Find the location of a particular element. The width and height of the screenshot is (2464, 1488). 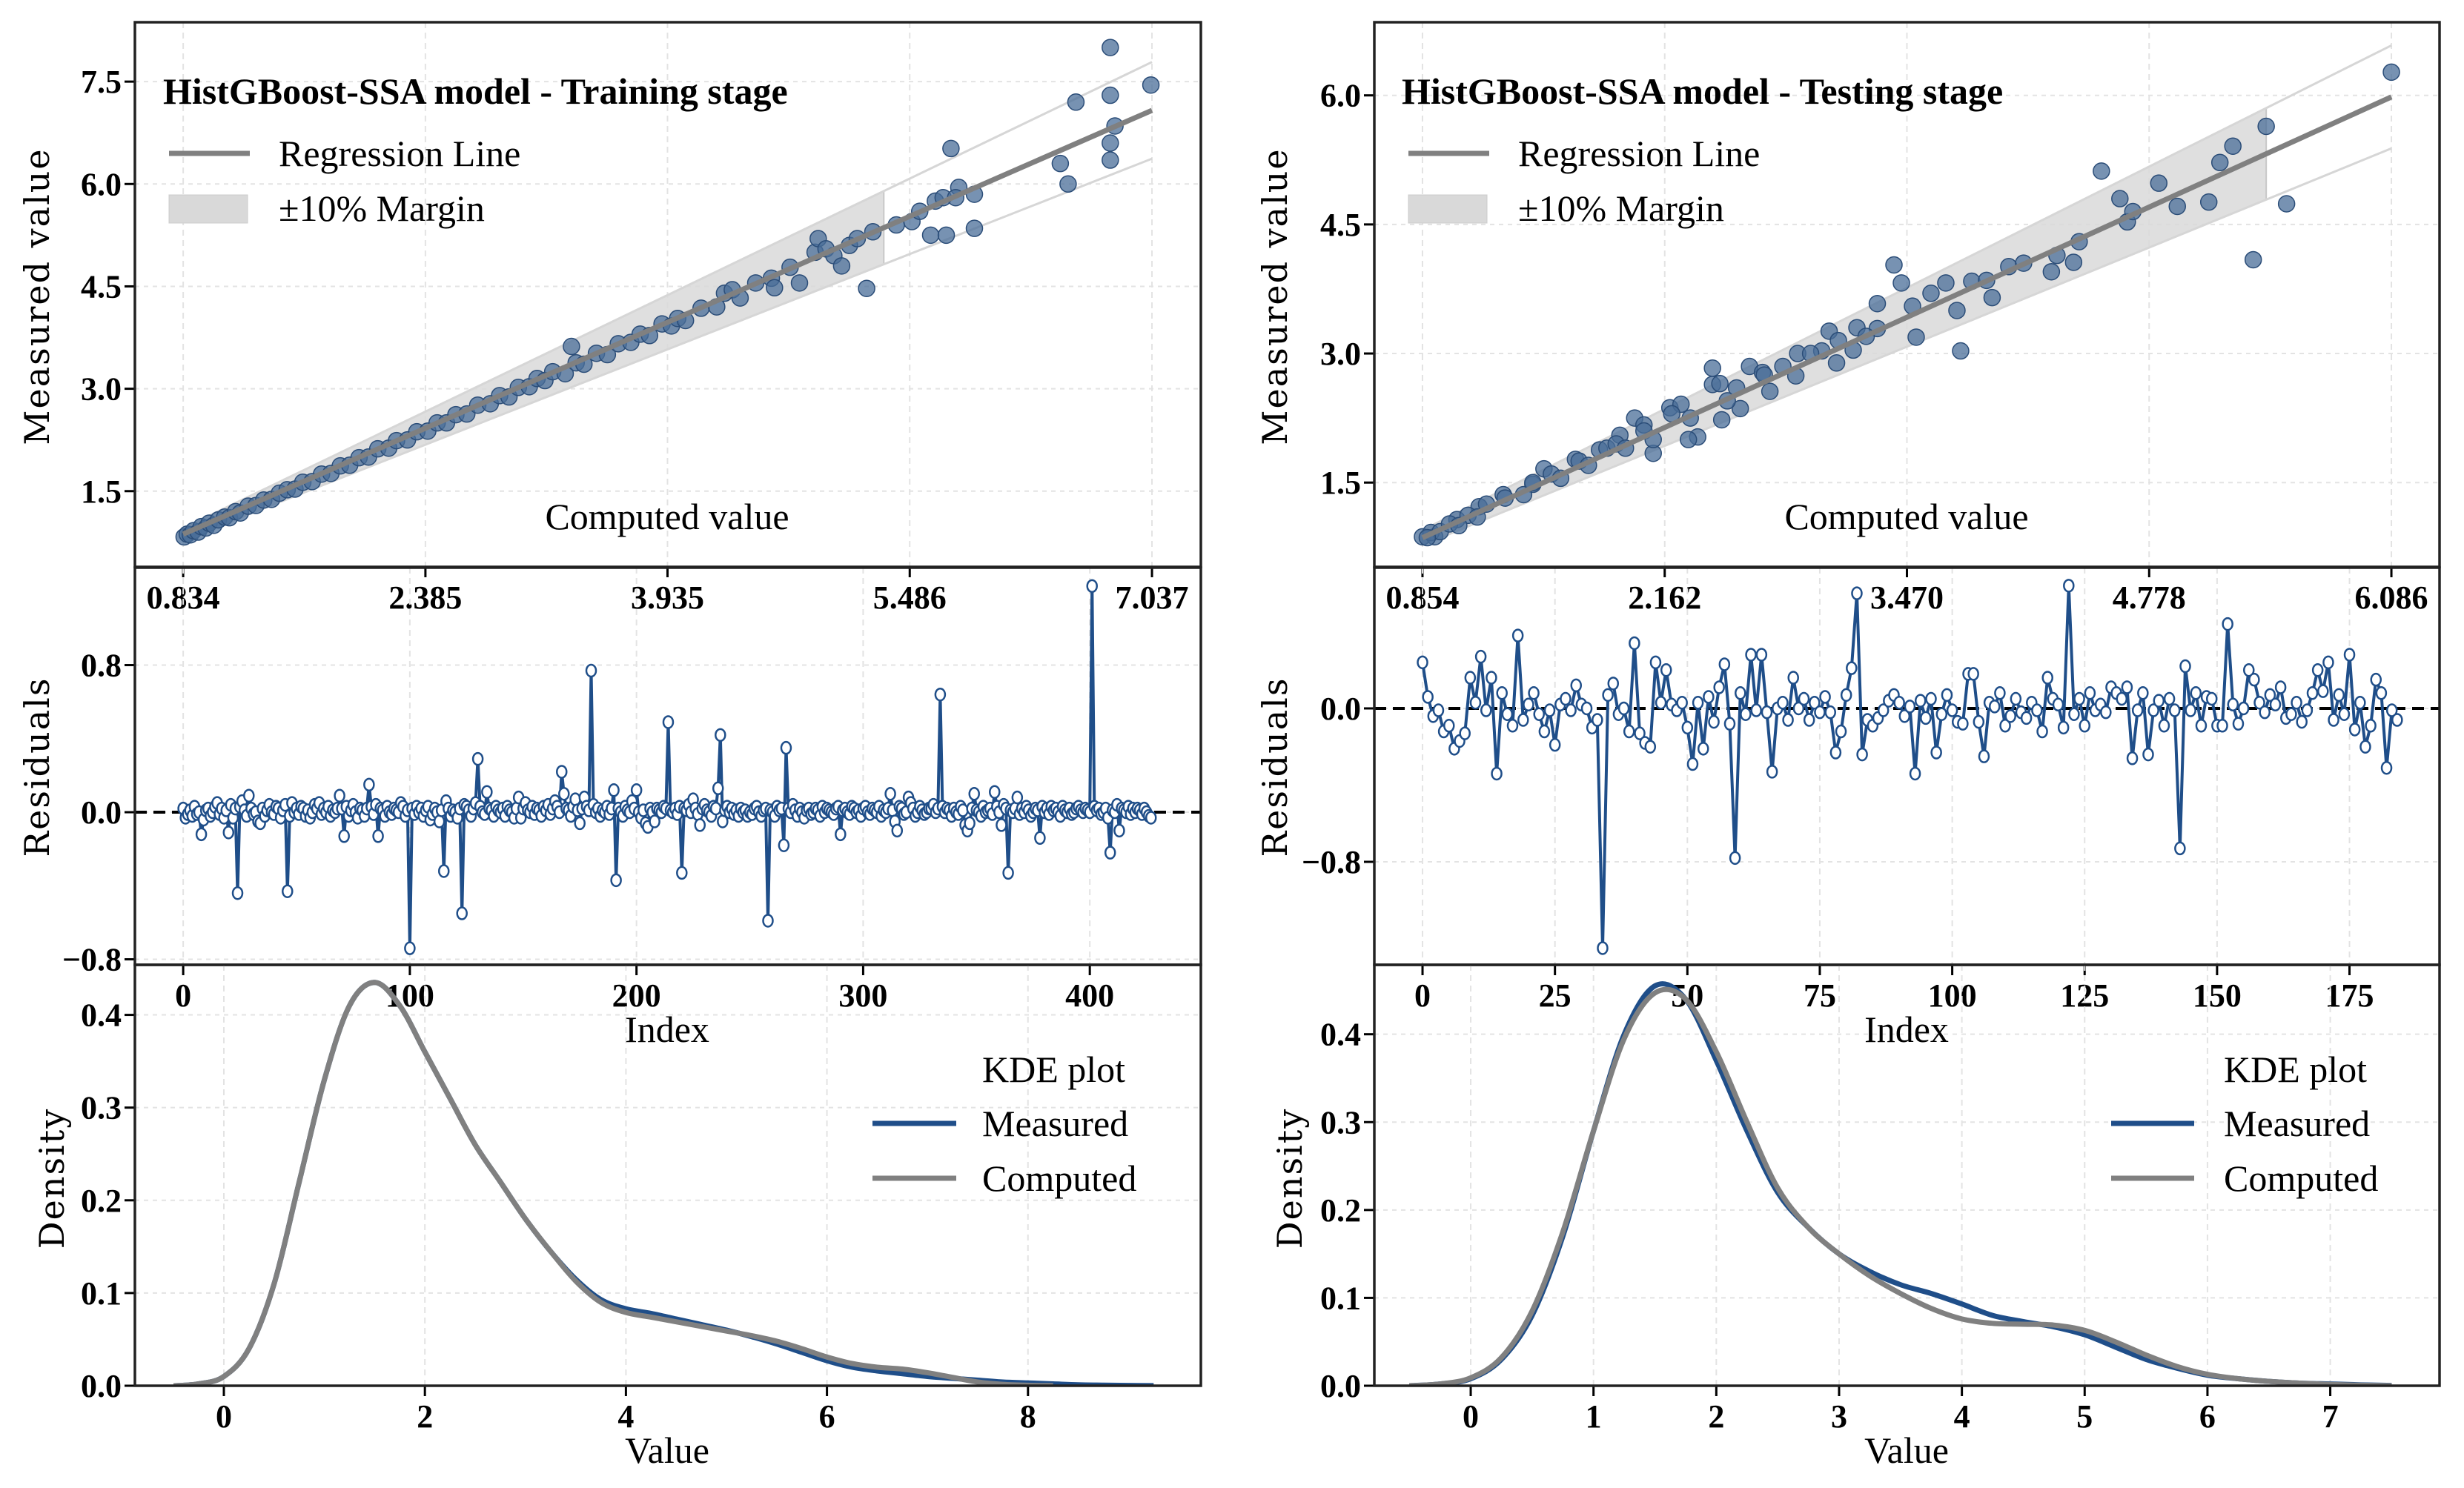

training-ylabel-residuals: Residuals is located at coordinates (37, 767).